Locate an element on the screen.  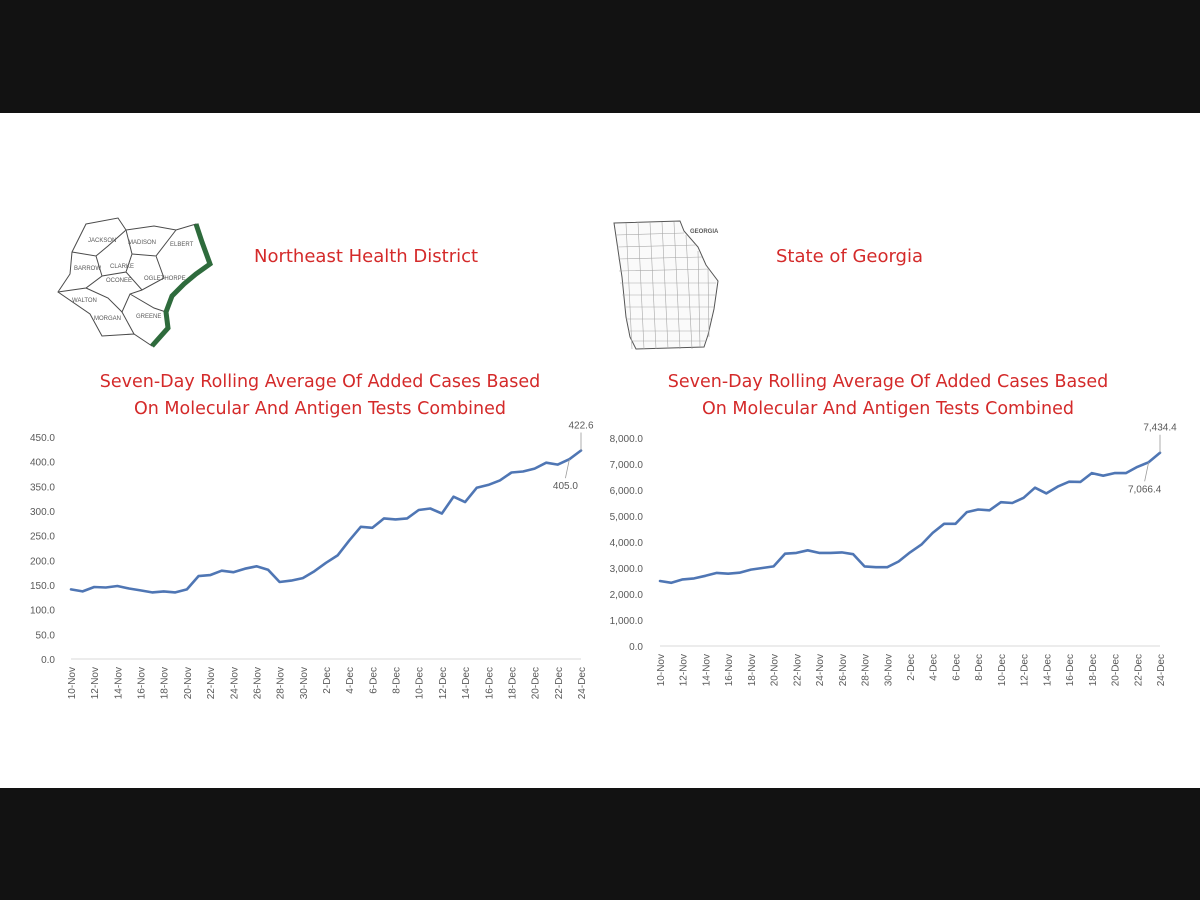
left-x-tick-label: 22-Nov is located at coordinates (211, 683).